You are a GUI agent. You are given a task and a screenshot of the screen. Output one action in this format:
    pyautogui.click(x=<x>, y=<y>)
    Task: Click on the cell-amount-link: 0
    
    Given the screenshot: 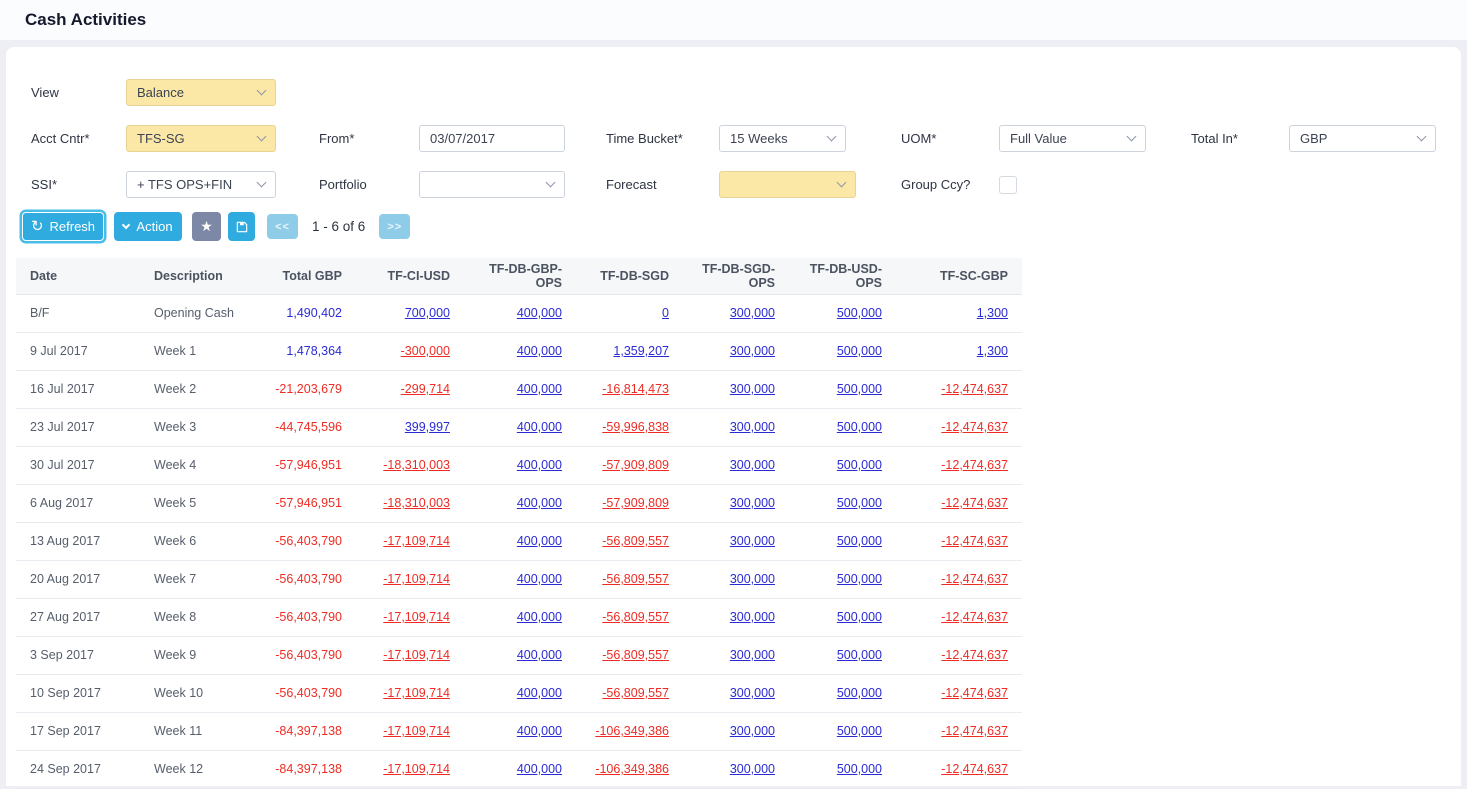 What is the action you would take?
    pyautogui.click(x=629, y=313)
    